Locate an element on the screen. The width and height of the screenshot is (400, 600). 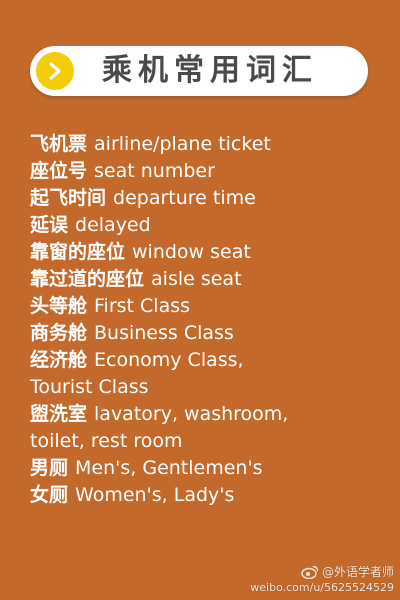
term-english: Women's, Lady's is located at coordinates (155, 495).